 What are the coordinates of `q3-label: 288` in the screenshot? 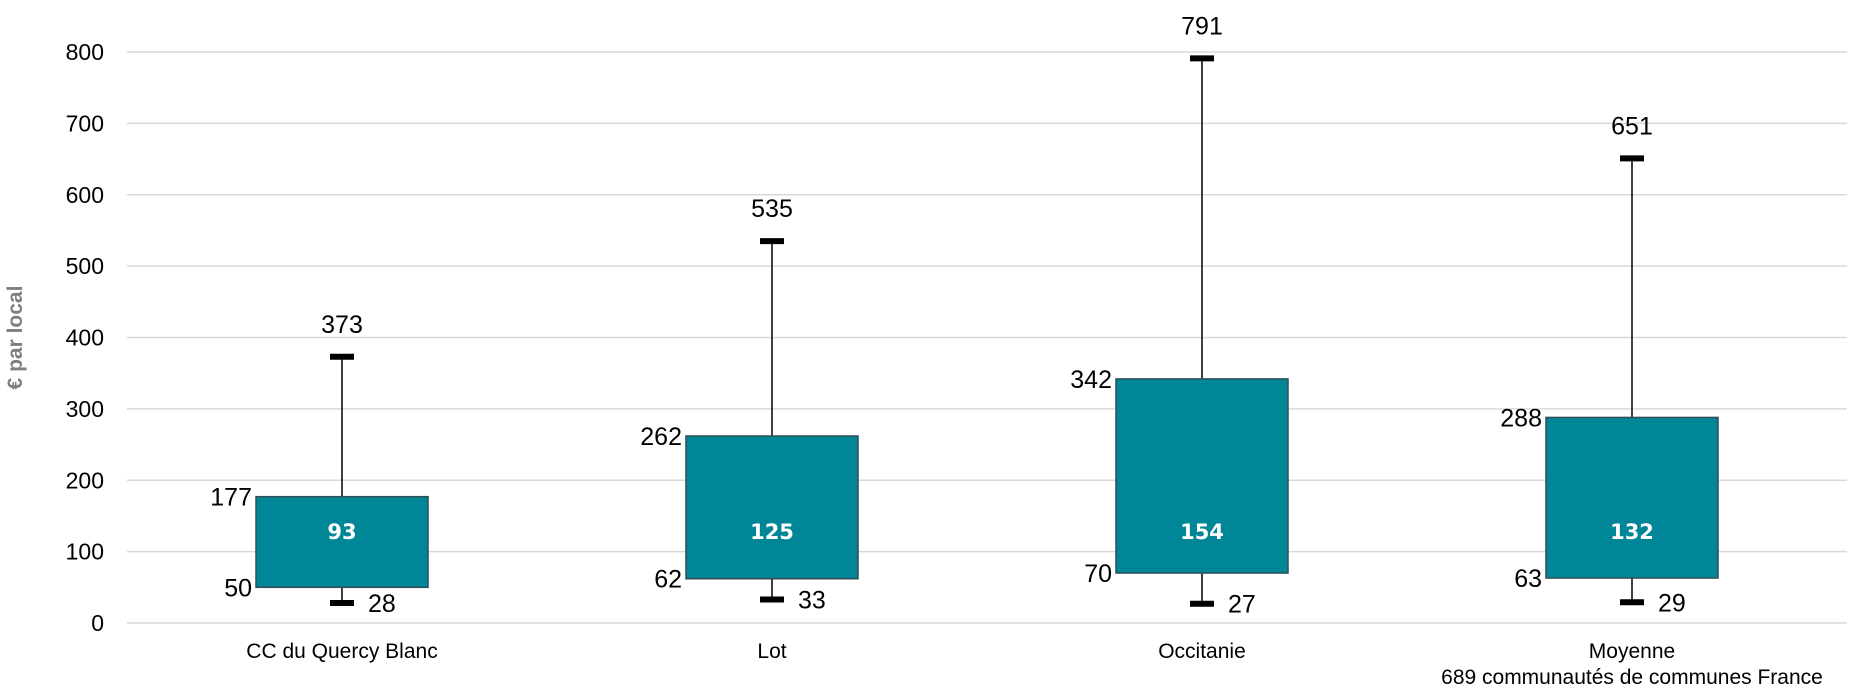 It's located at (1521, 418).